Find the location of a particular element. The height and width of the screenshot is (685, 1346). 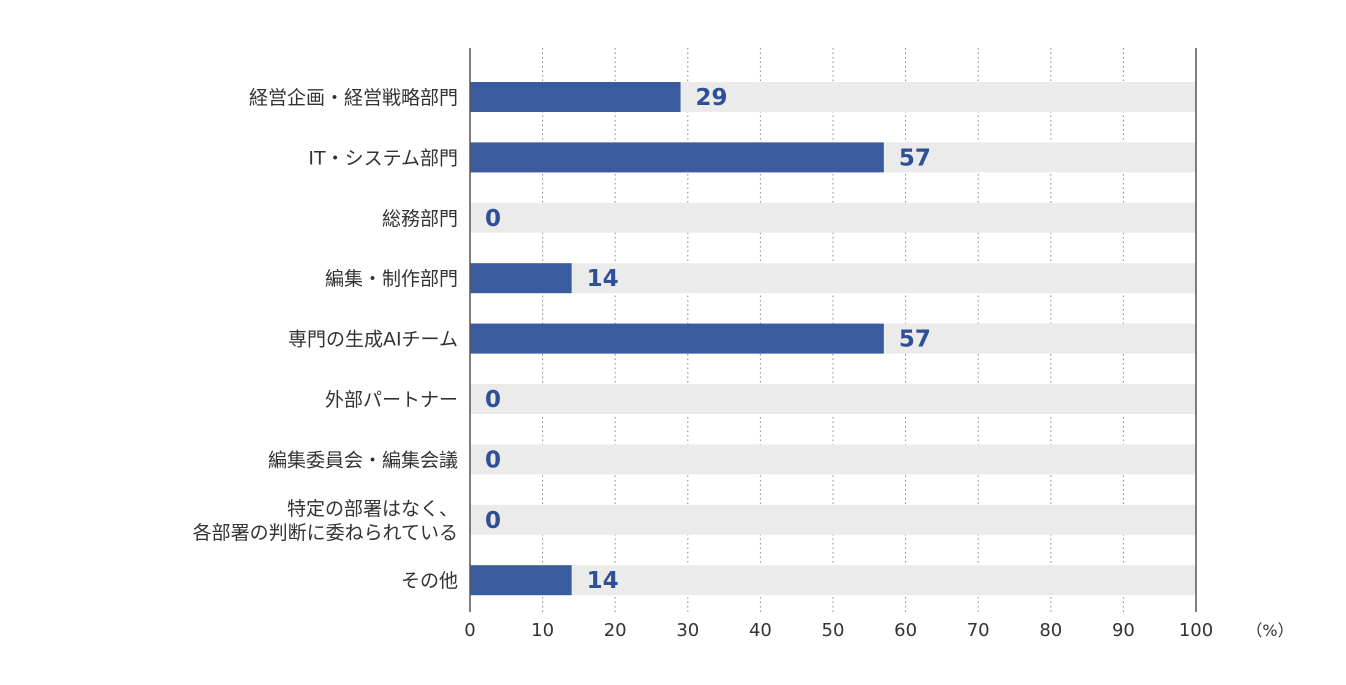

x-tick-label: 20 is located at coordinates (615, 630).